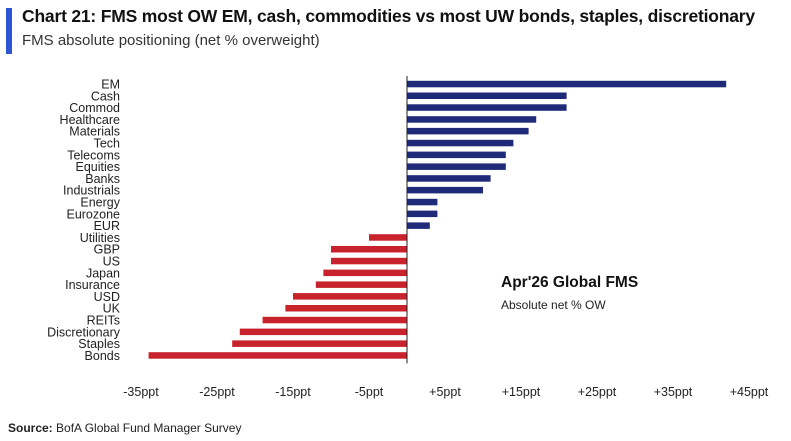 Image resolution: width=791 pixels, height=441 pixels. I want to click on bar-healthcare, so click(472, 119).